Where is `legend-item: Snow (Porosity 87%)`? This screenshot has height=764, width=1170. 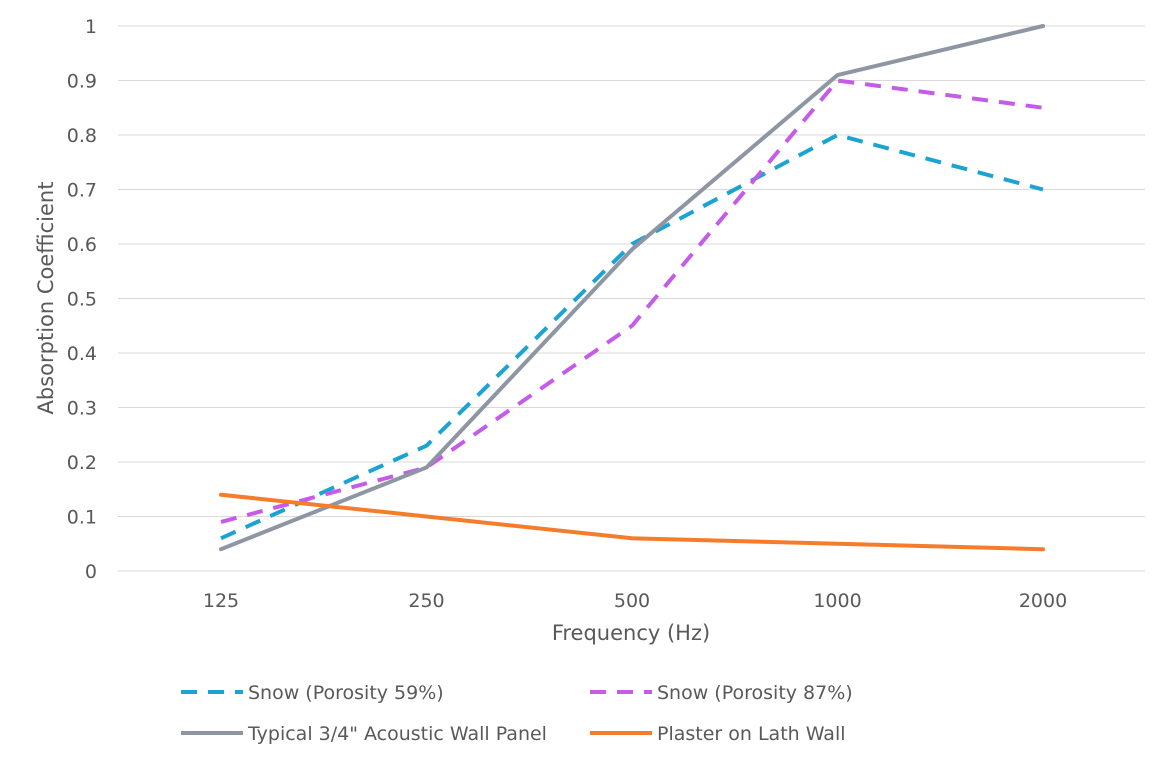
legend-item: Snow (Porosity 87%) is located at coordinates (721, 693).